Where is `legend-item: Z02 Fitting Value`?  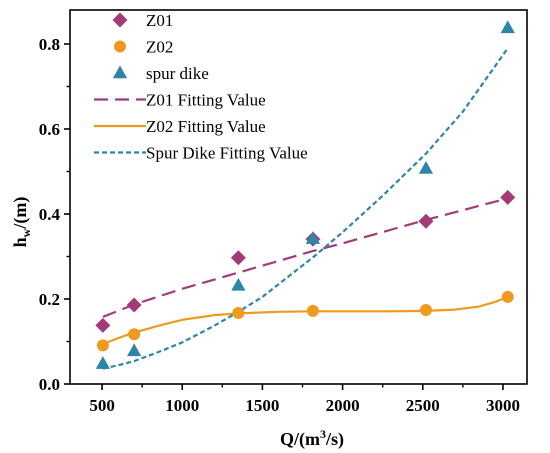 legend-item: Z02 Fitting Value is located at coordinates (180, 126).